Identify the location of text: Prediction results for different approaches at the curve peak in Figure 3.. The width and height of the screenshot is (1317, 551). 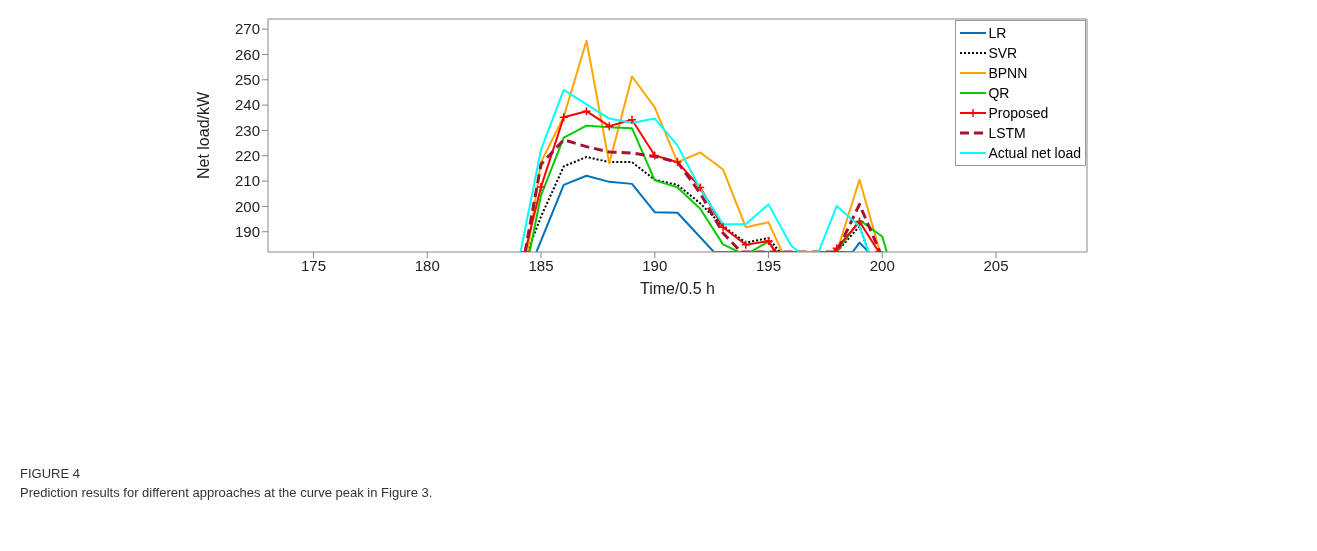
(227, 492).